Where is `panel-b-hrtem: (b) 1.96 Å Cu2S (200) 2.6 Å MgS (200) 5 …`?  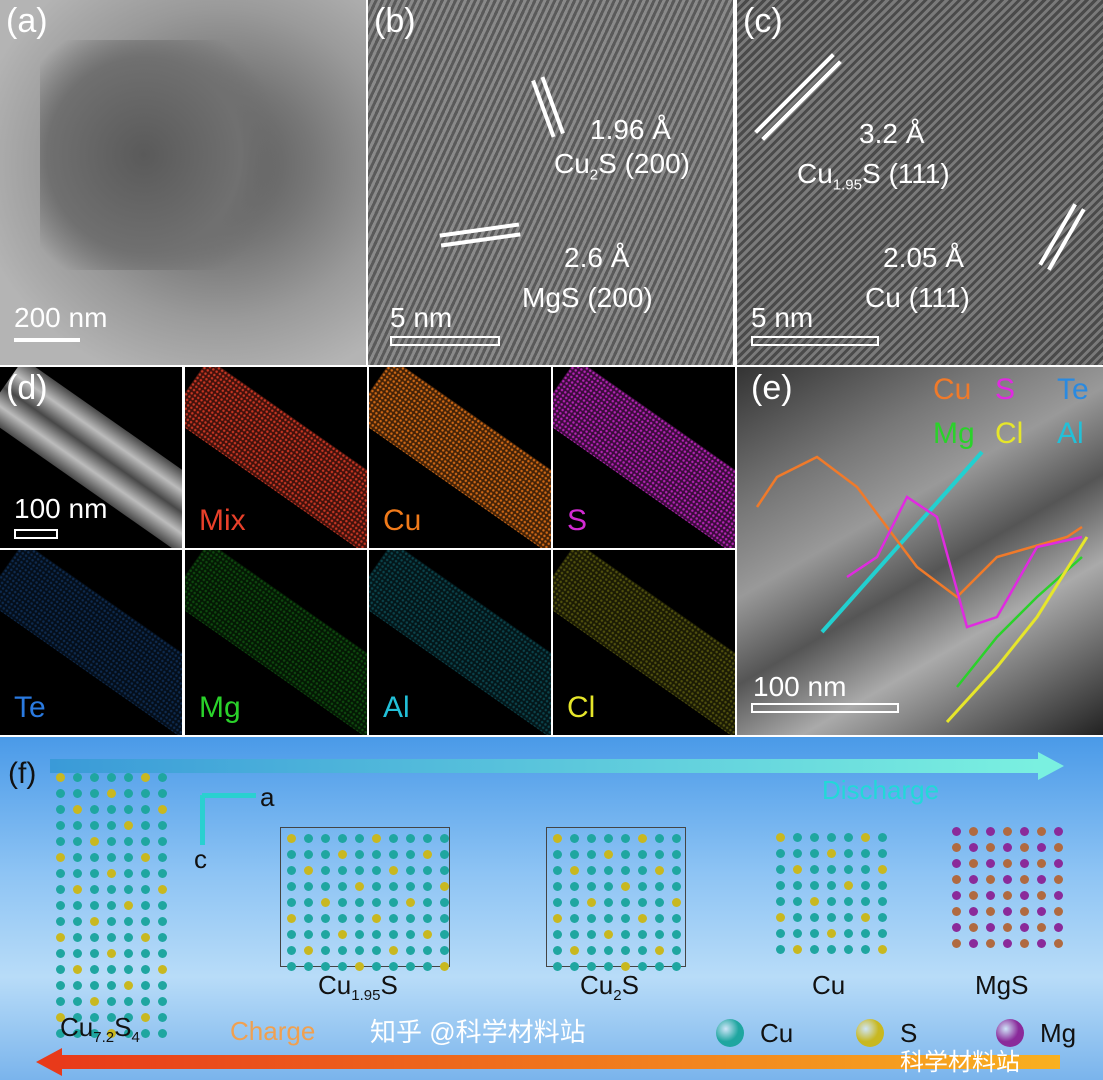 panel-b-hrtem: (b) 1.96 Å Cu2S (200) 2.6 Å MgS (200) 5 … is located at coordinates (550, 182).